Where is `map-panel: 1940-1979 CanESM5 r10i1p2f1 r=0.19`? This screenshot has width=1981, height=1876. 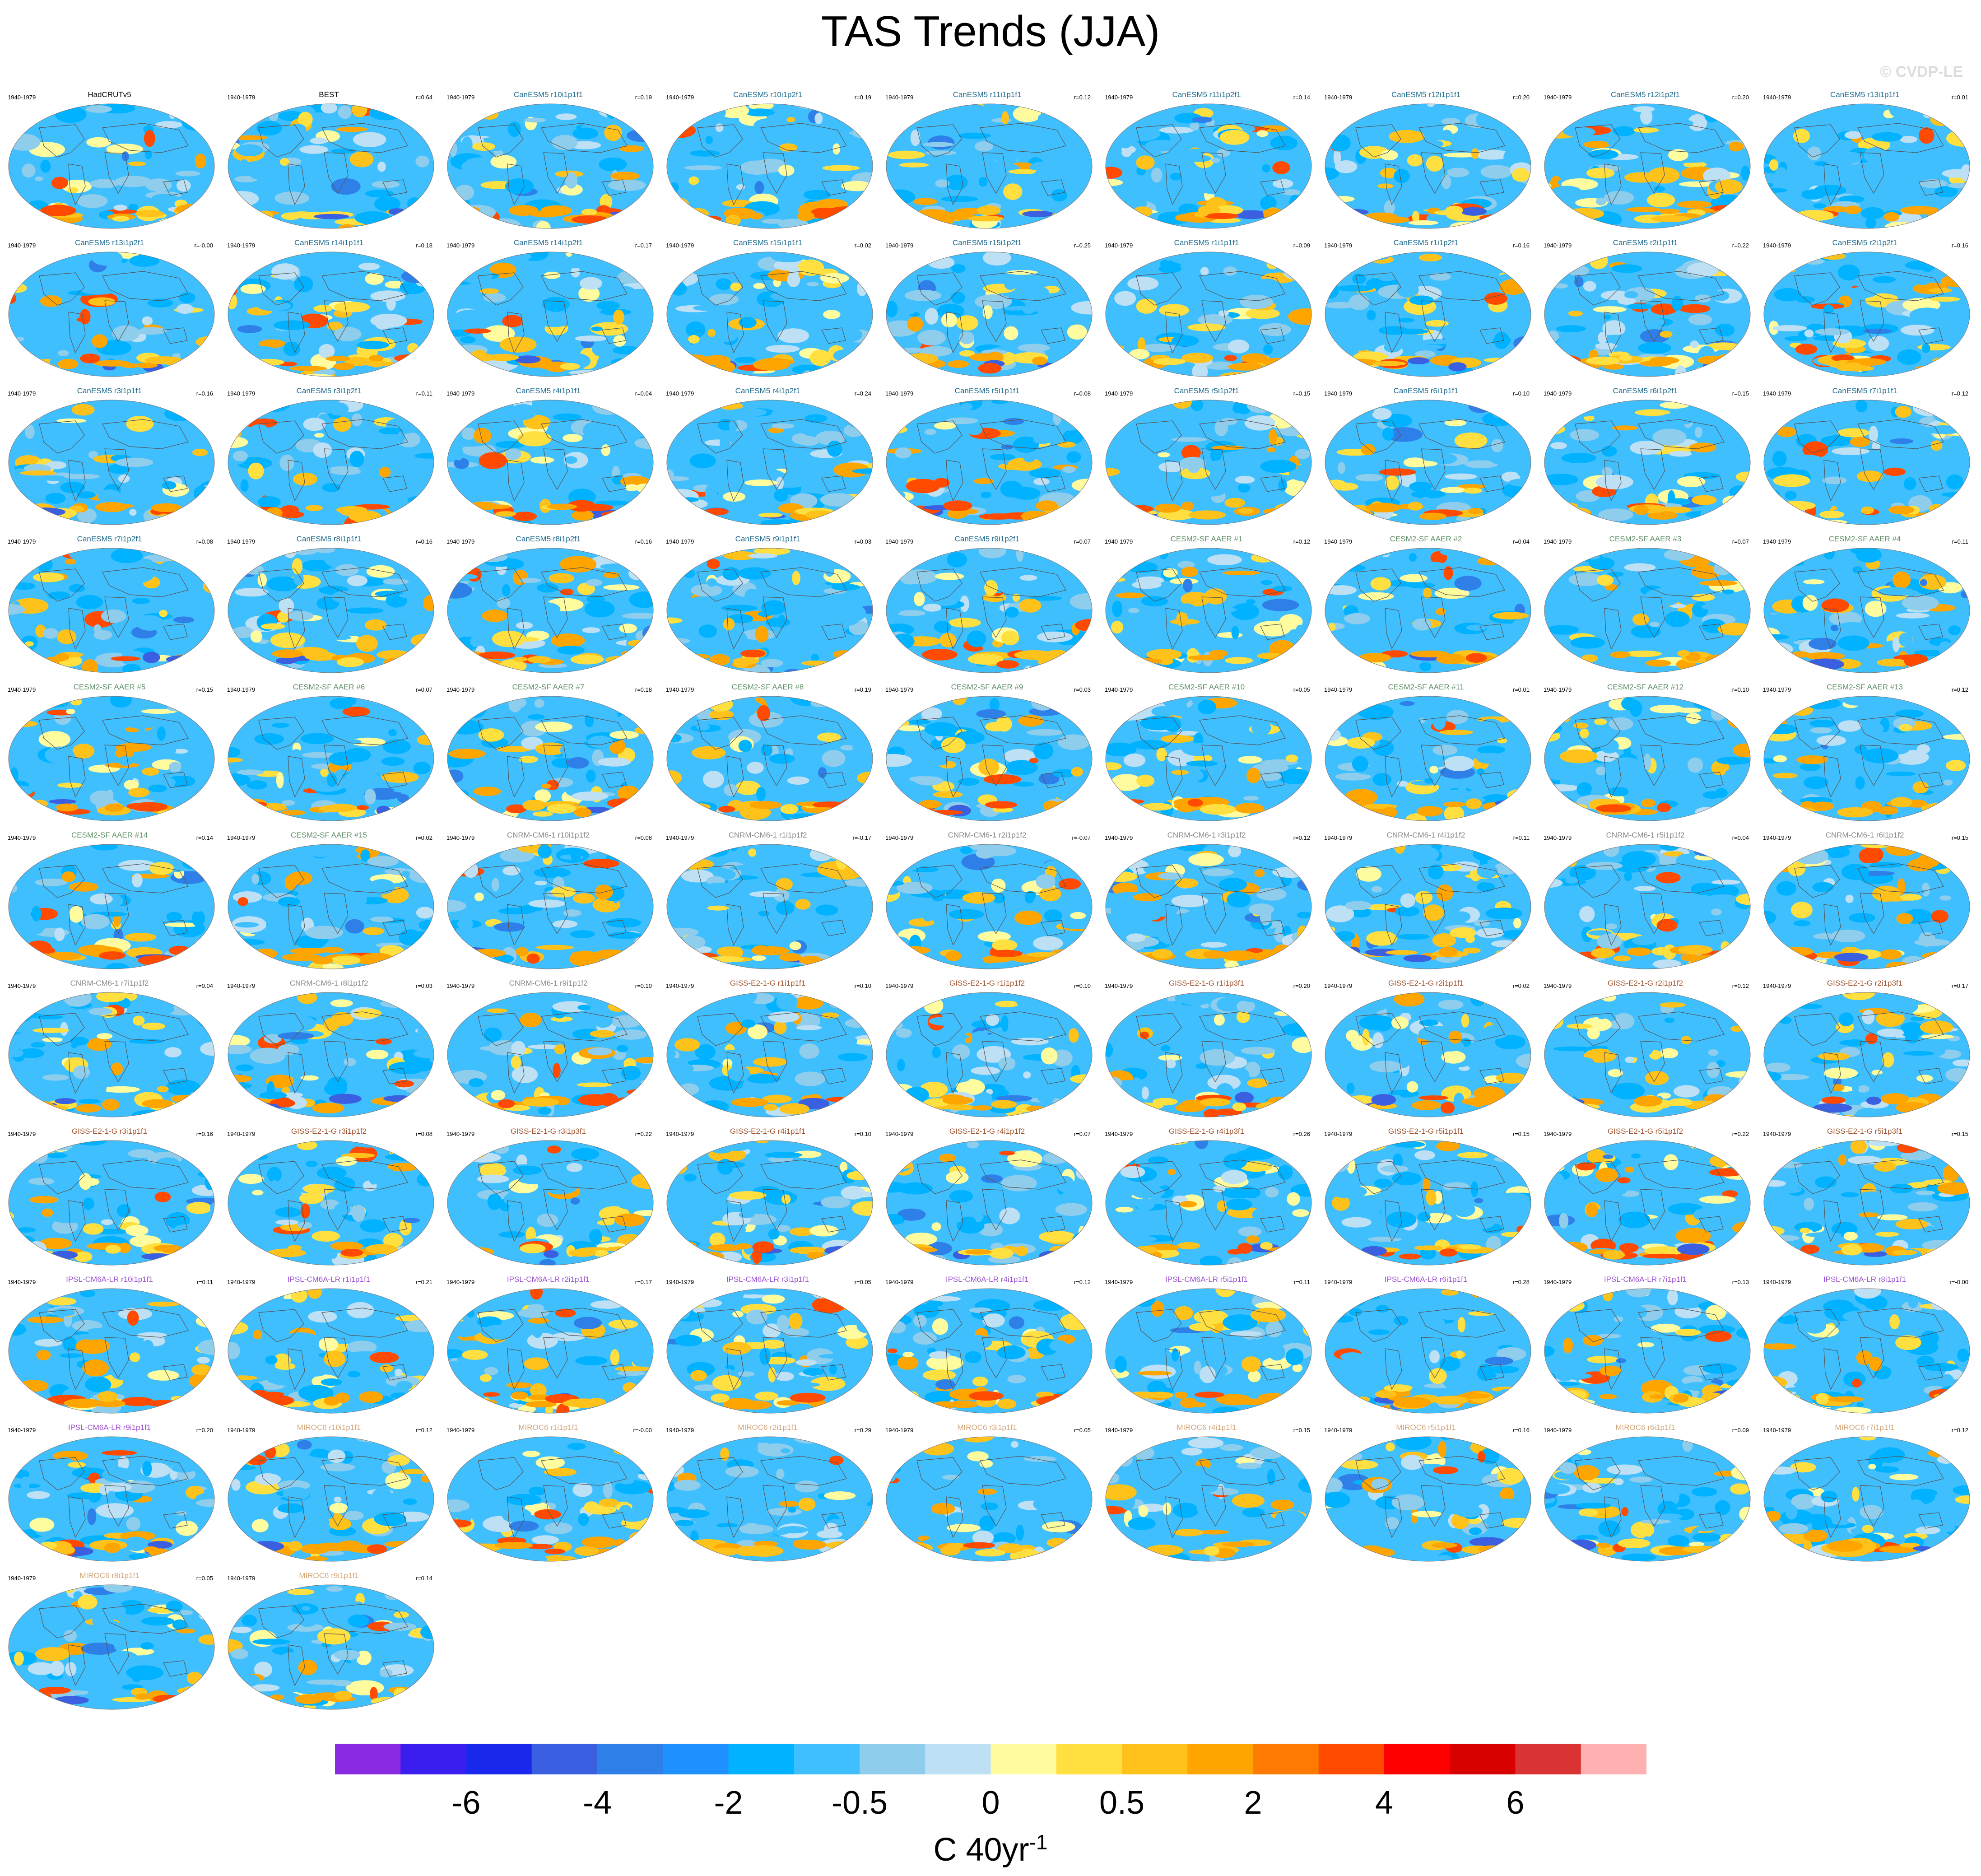
map-panel: 1940-1979 CanESM5 r10i1p2f1 r=0.19 is located at coordinates (767, 160).